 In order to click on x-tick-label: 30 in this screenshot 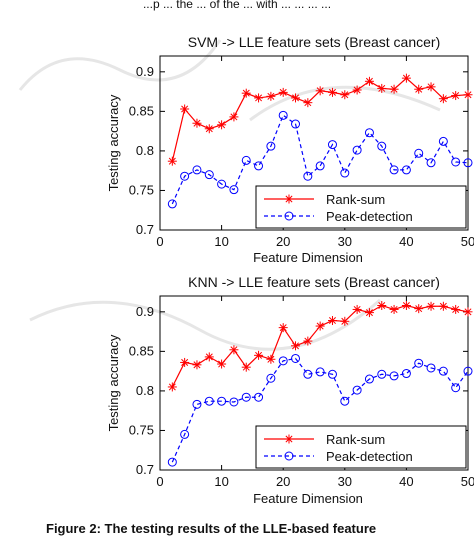, I will do `click(345, 241)`.